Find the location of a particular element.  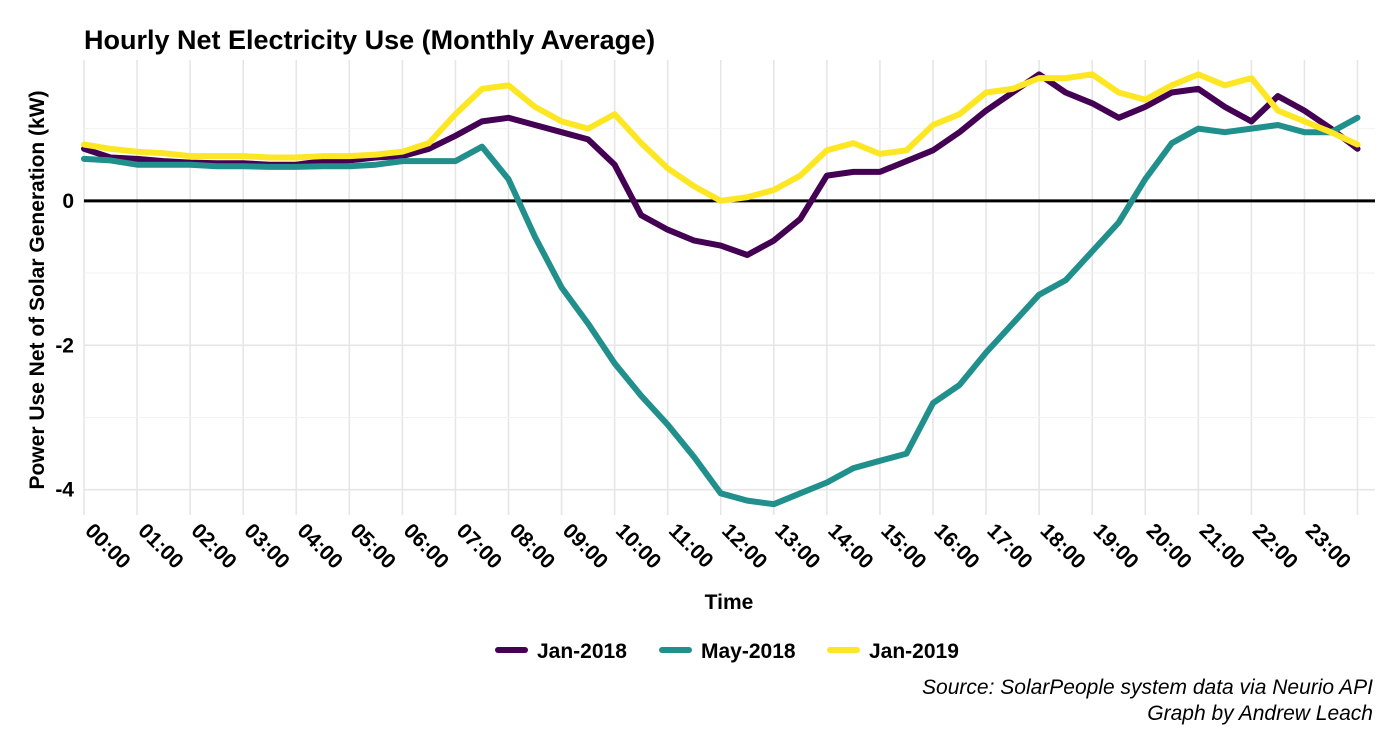

x-tick-label: 01:00 is located at coordinates (161, 546).